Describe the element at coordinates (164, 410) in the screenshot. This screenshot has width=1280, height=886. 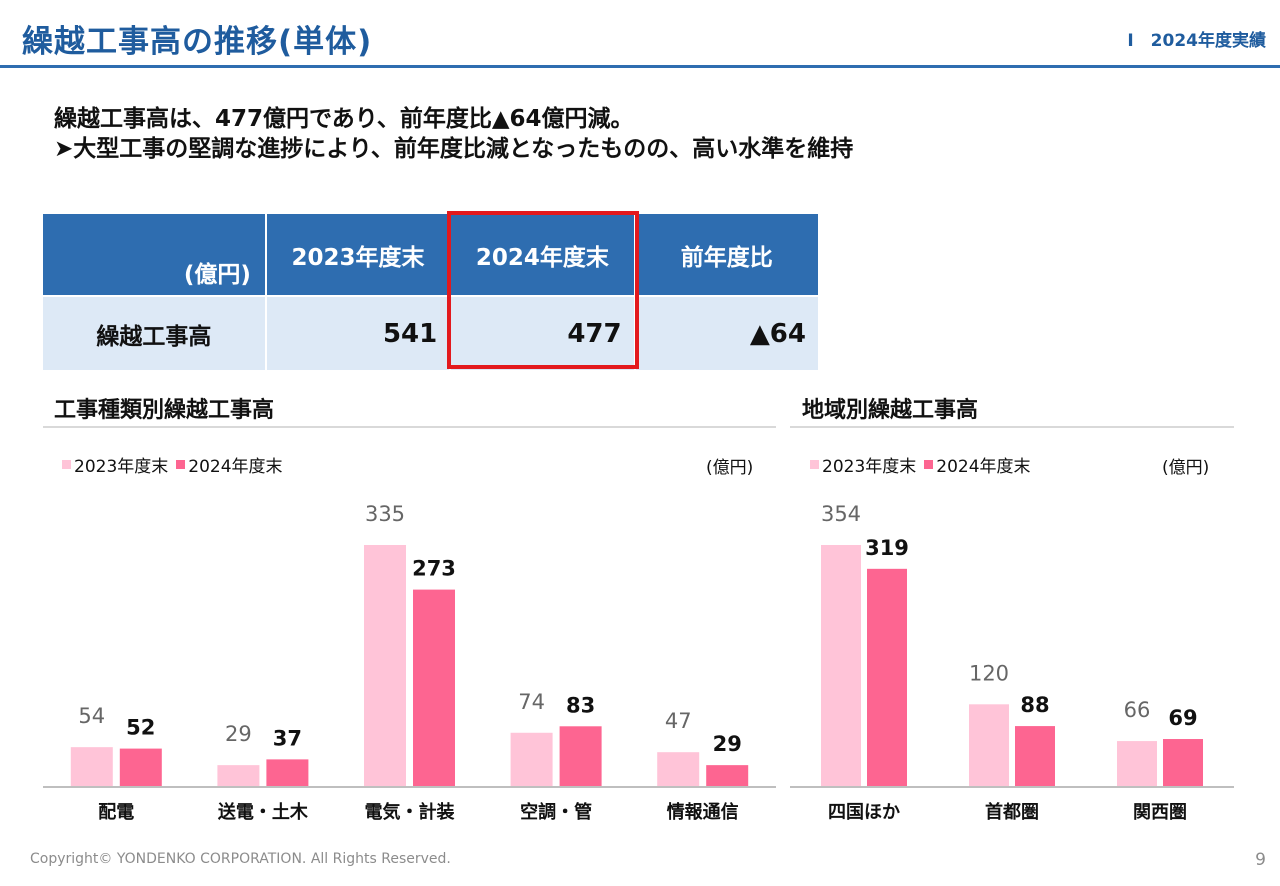
I see `chart-title-by-type: 工事種類別繰越工事高` at that location.